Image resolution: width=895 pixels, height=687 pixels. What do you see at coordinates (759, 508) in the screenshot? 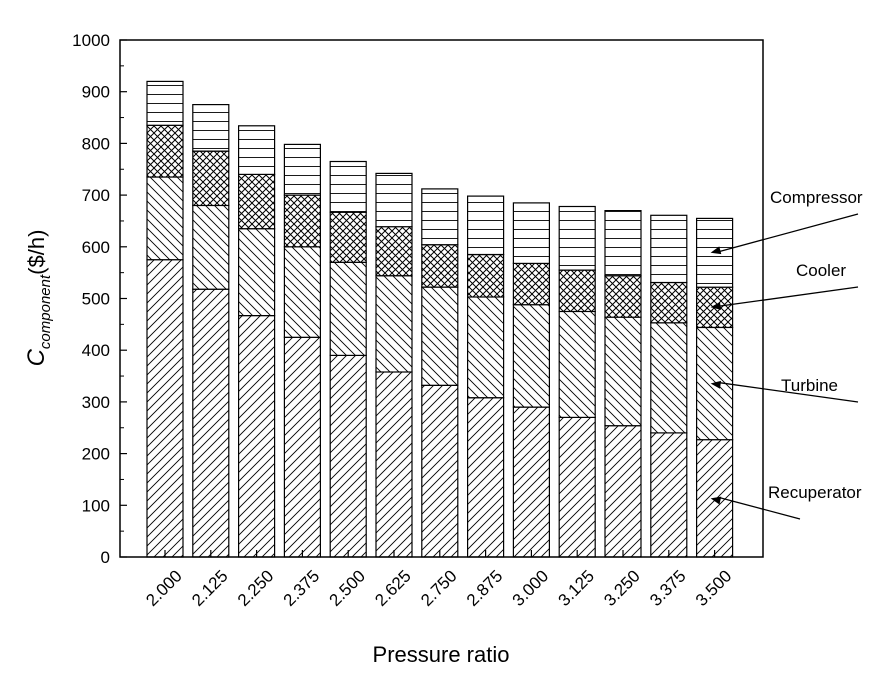
I see `annotation-arrow-recuperator` at bounding box center [759, 508].